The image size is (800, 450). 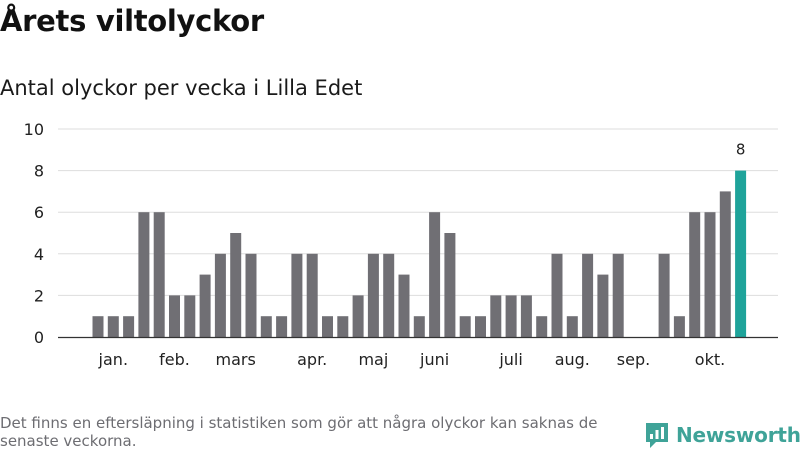 What do you see at coordinates (39, 254) in the screenshot?
I see `y-tick-label: 4` at bounding box center [39, 254].